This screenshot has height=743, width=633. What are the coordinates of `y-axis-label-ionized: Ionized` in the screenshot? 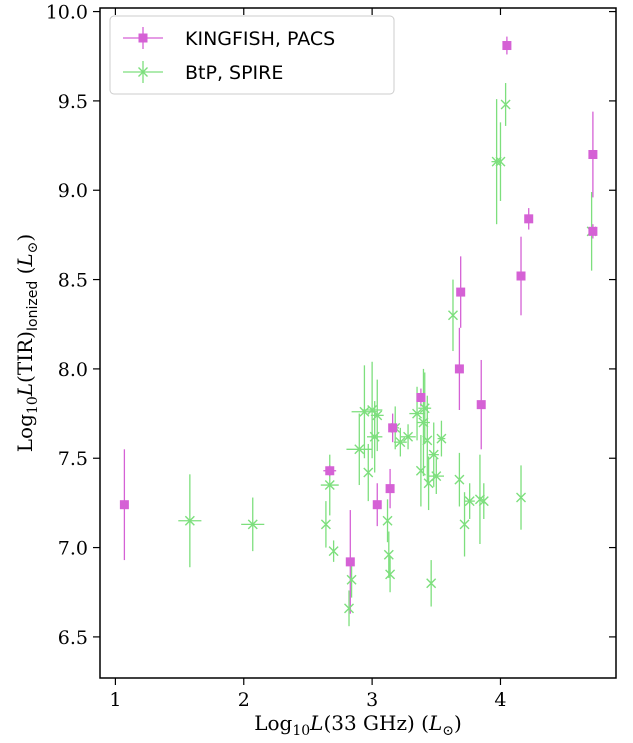 It's located at (33, 306).